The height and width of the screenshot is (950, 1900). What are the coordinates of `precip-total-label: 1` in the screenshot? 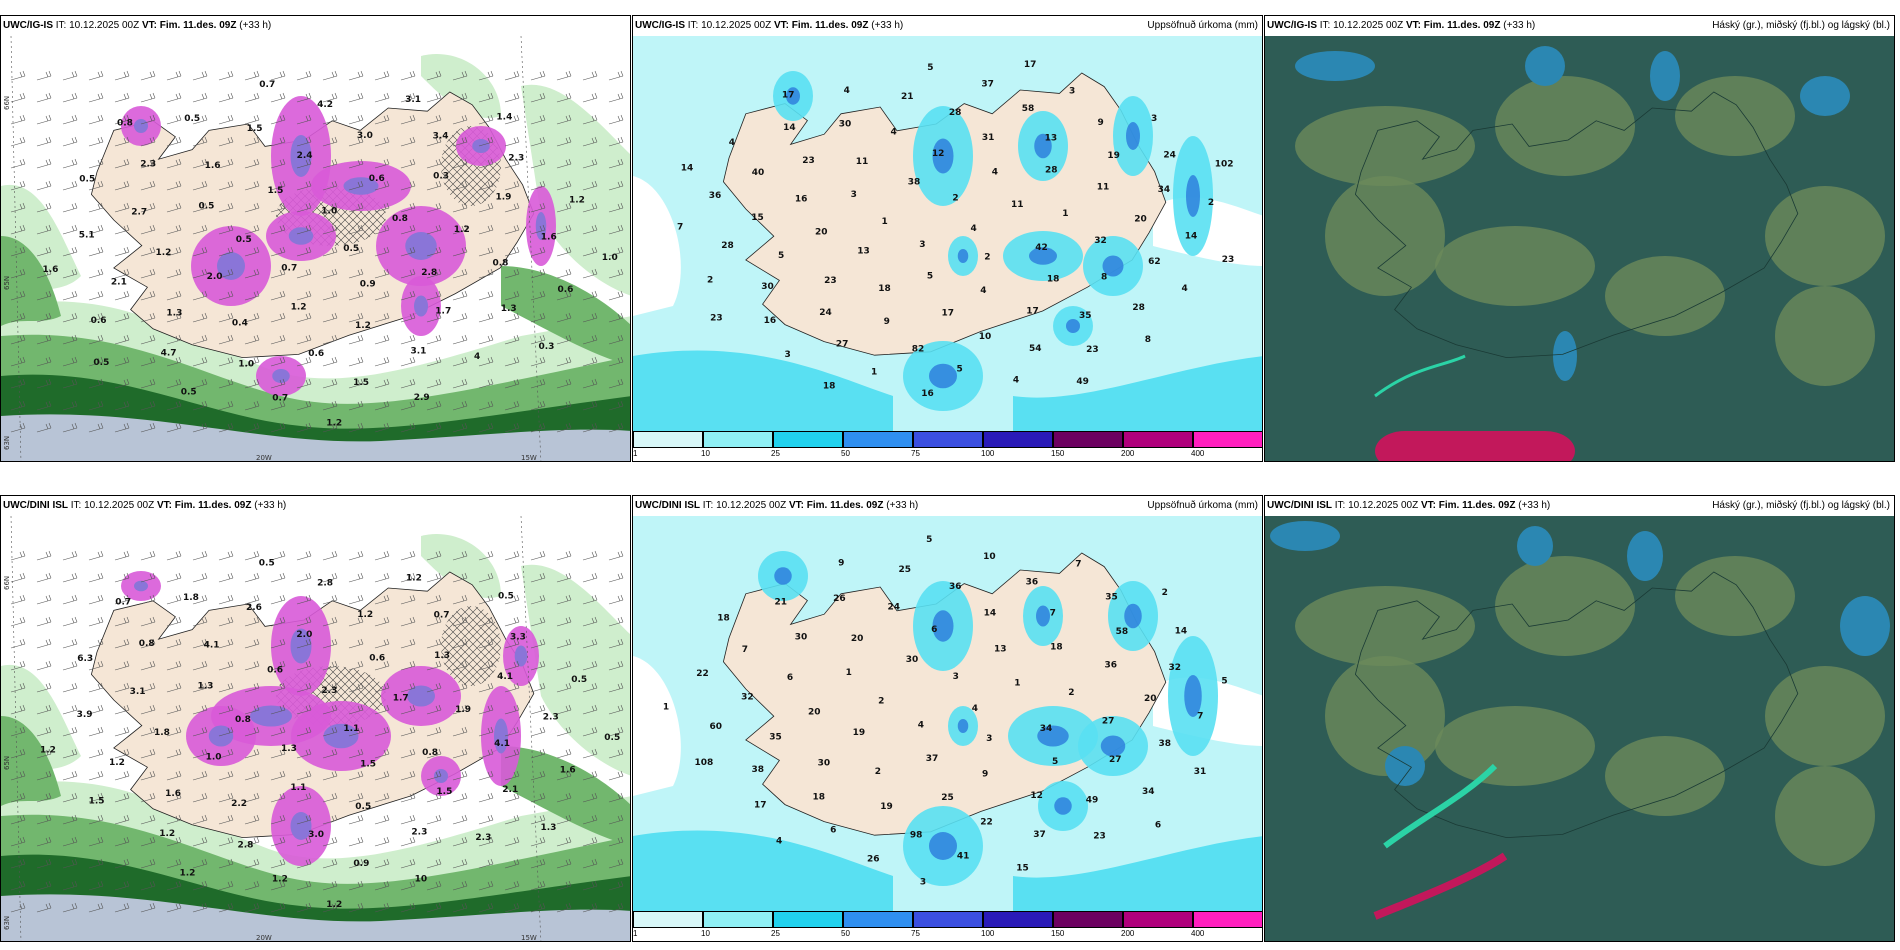 It's located at (885, 222).